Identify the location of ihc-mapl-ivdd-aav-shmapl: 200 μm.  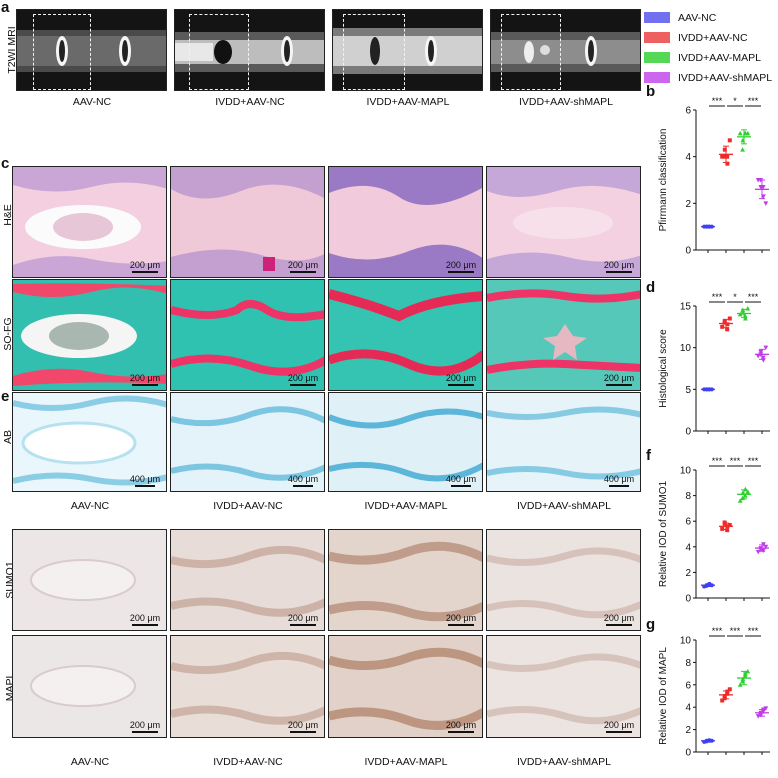
(563, 686).